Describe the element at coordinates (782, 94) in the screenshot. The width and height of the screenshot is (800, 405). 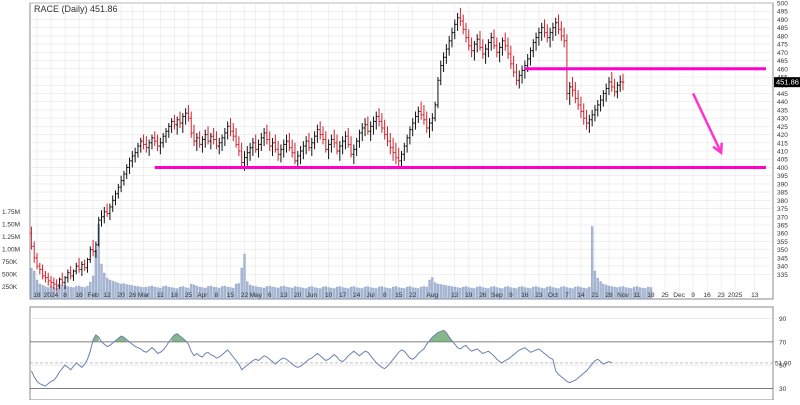
I see `price-tick-label: 445` at that location.